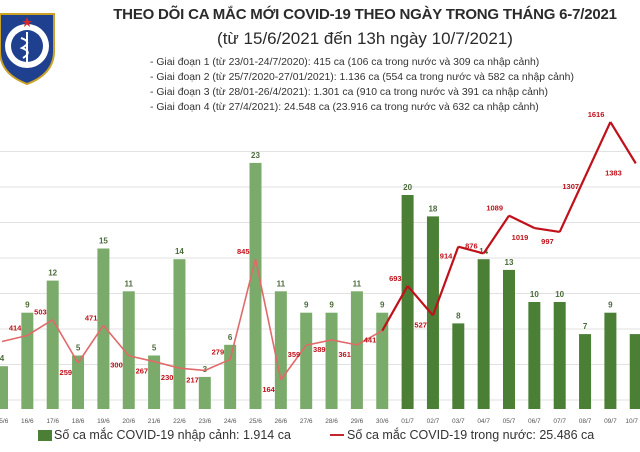 Image resolution: width=640 pixels, height=452 pixels. Describe the element at coordinates (243, 251) in the screenshot. I see `line-value-label: 845` at that location.